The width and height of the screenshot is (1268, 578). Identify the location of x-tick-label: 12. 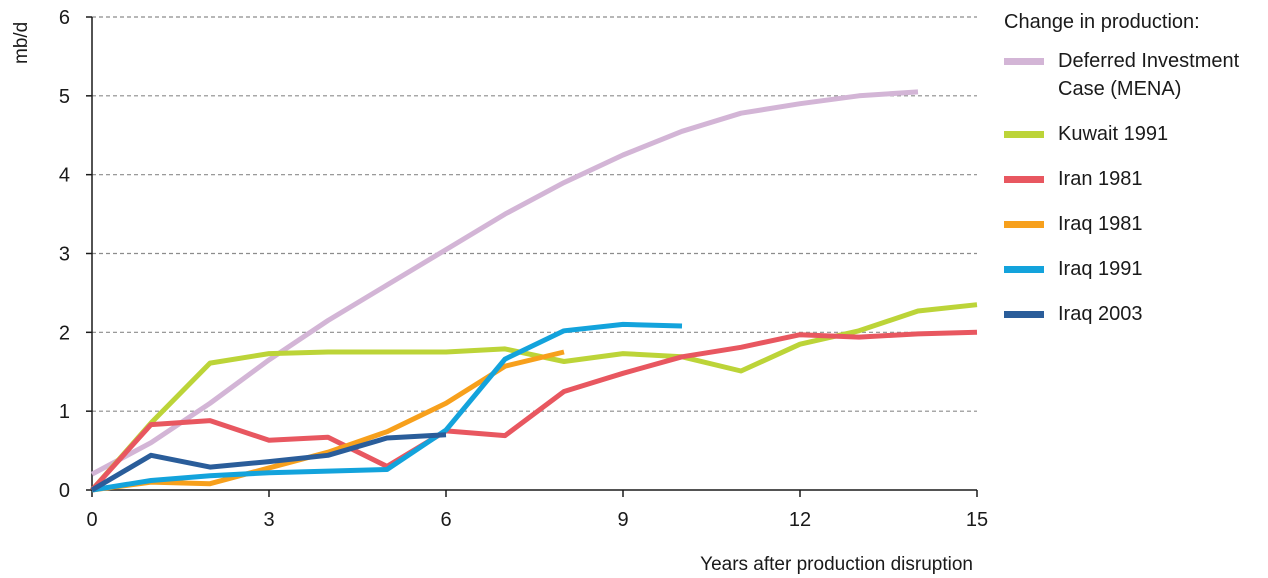
(800, 520).